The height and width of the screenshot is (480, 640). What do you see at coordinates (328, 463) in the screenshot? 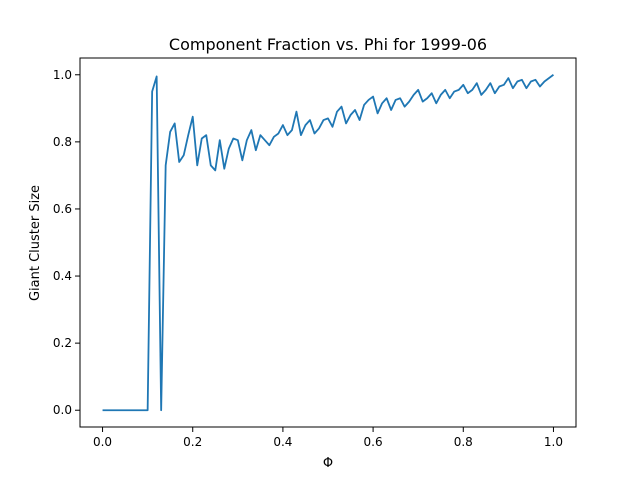
I see `x-axis-label: Φ` at bounding box center [328, 463].